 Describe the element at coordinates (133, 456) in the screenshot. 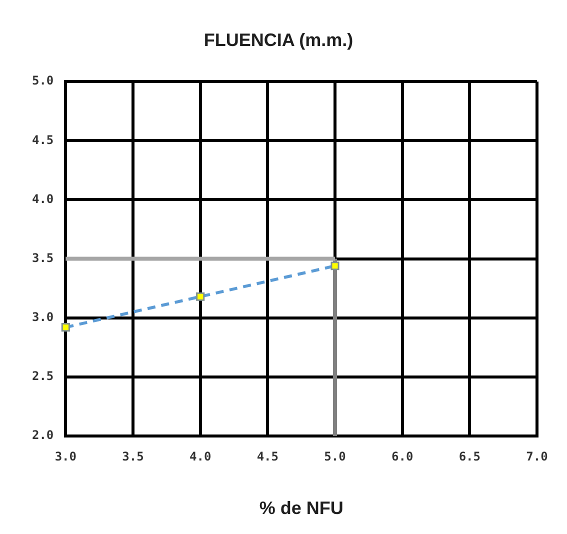

I see `x-tick-label: 3.5` at that location.